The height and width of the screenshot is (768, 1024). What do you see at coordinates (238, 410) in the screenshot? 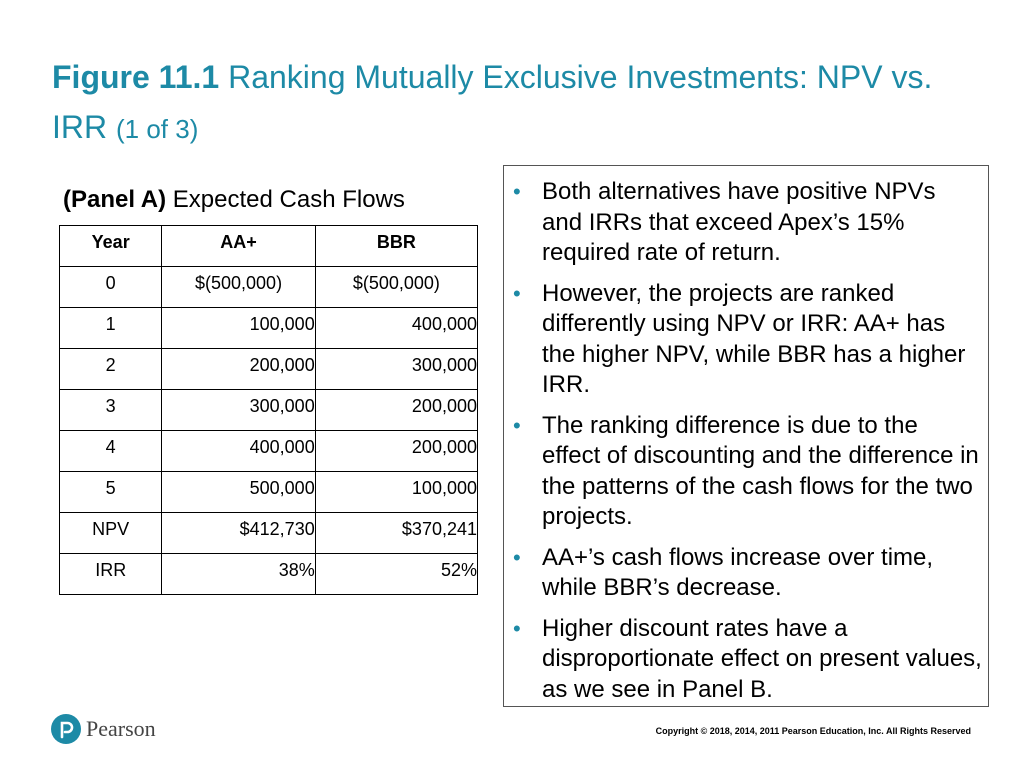
I see `cell-aa: 300,000` at bounding box center [238, 410].